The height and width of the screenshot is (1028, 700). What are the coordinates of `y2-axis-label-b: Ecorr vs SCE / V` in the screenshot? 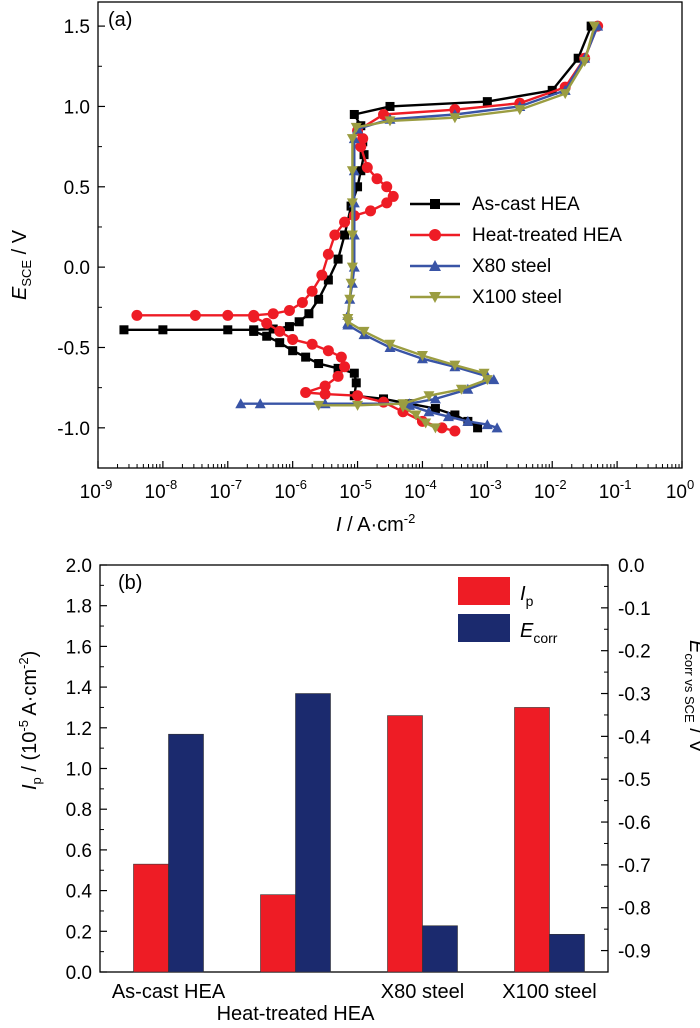 It's located at (691, 696).